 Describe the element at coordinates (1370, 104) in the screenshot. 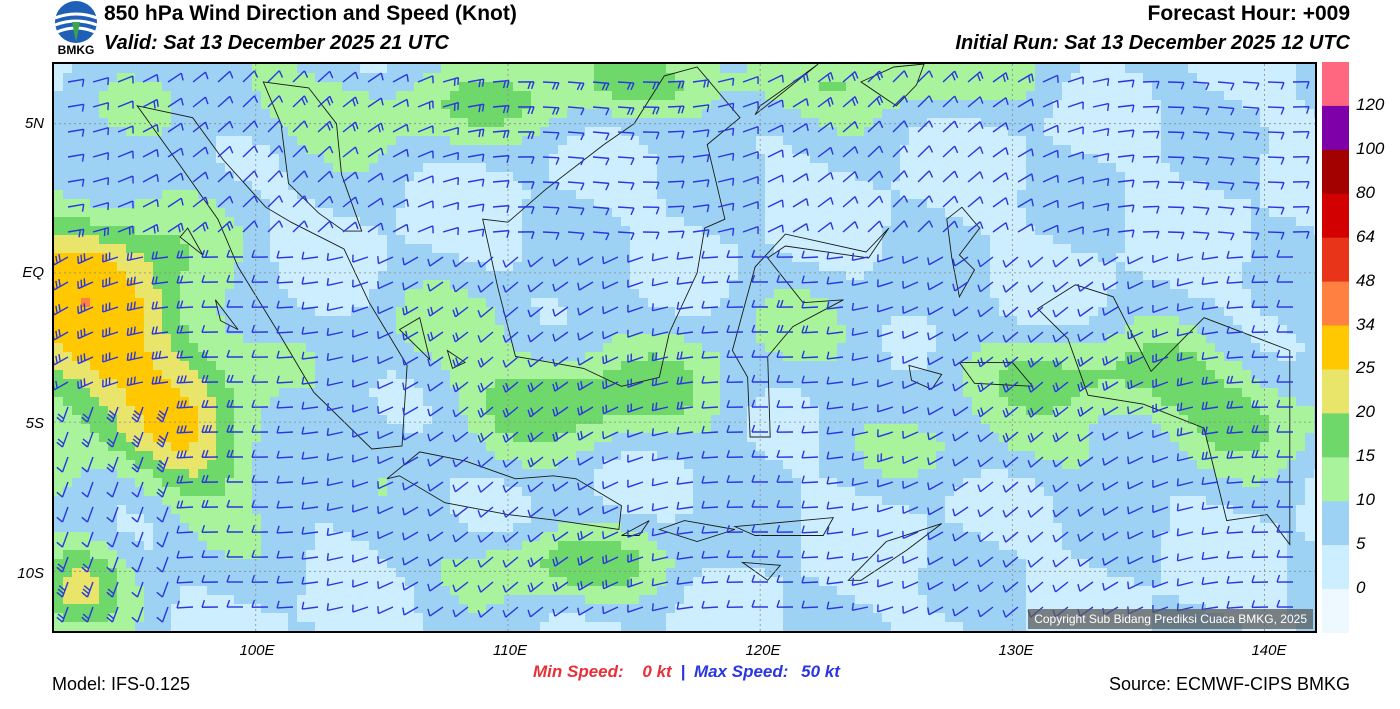

I see `colorbar-label-120: 120` at that location.